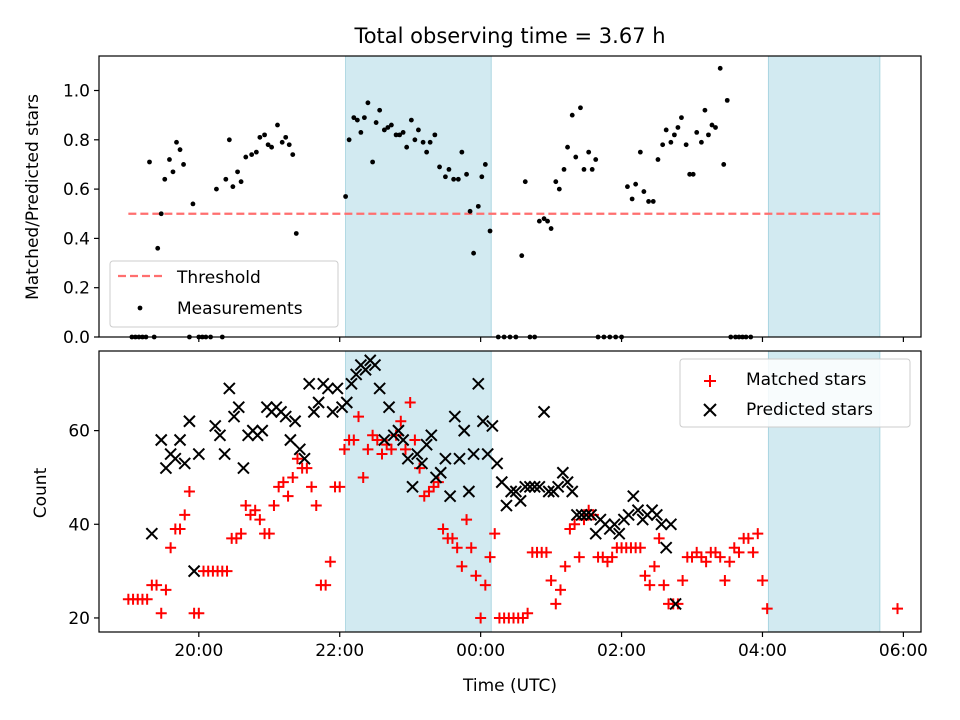  What do you see at coordinates (710, 381) in the screenshot?
I see `legend-matched-swatch` at bounding box center [710, 381].